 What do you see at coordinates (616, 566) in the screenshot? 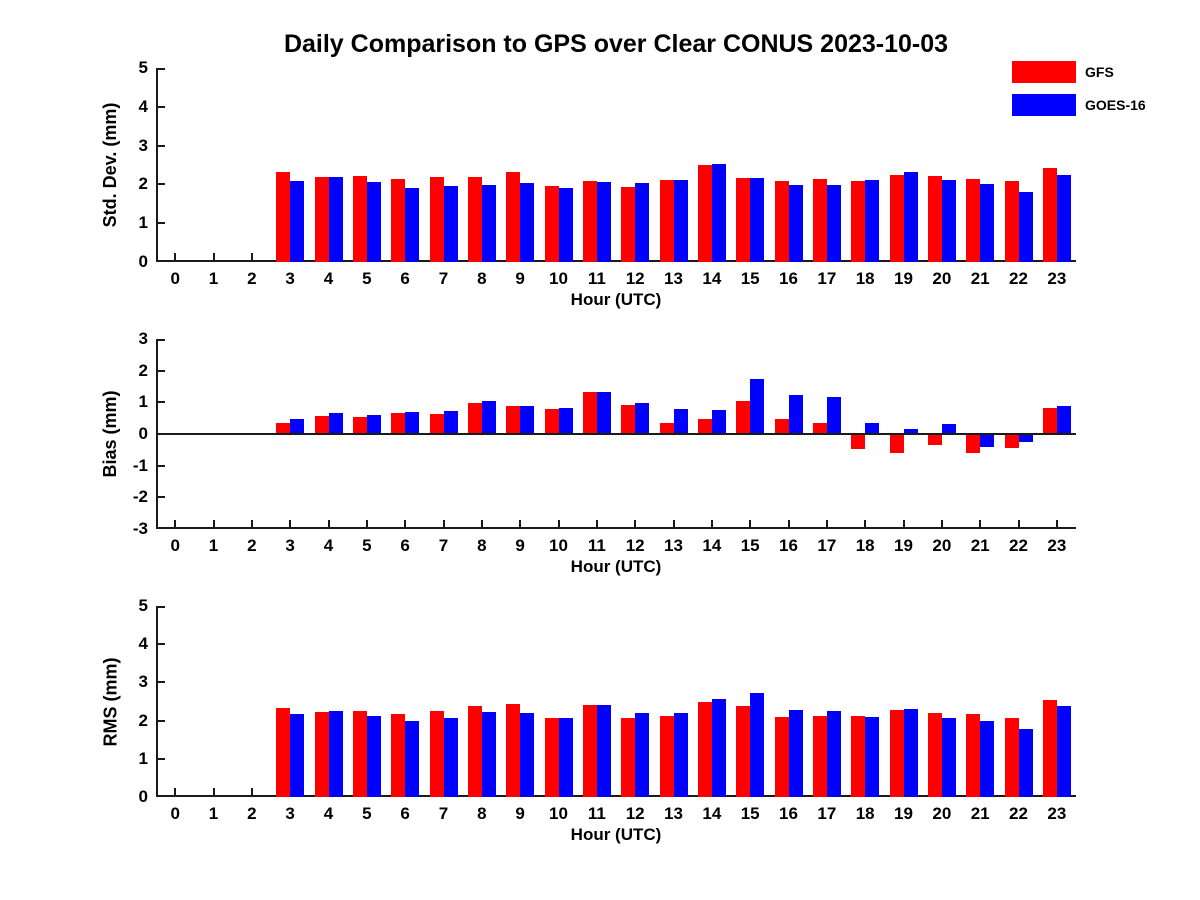
I see `bias-x-axis-label: Hour (UTC)` at bounding box center [616, 566].